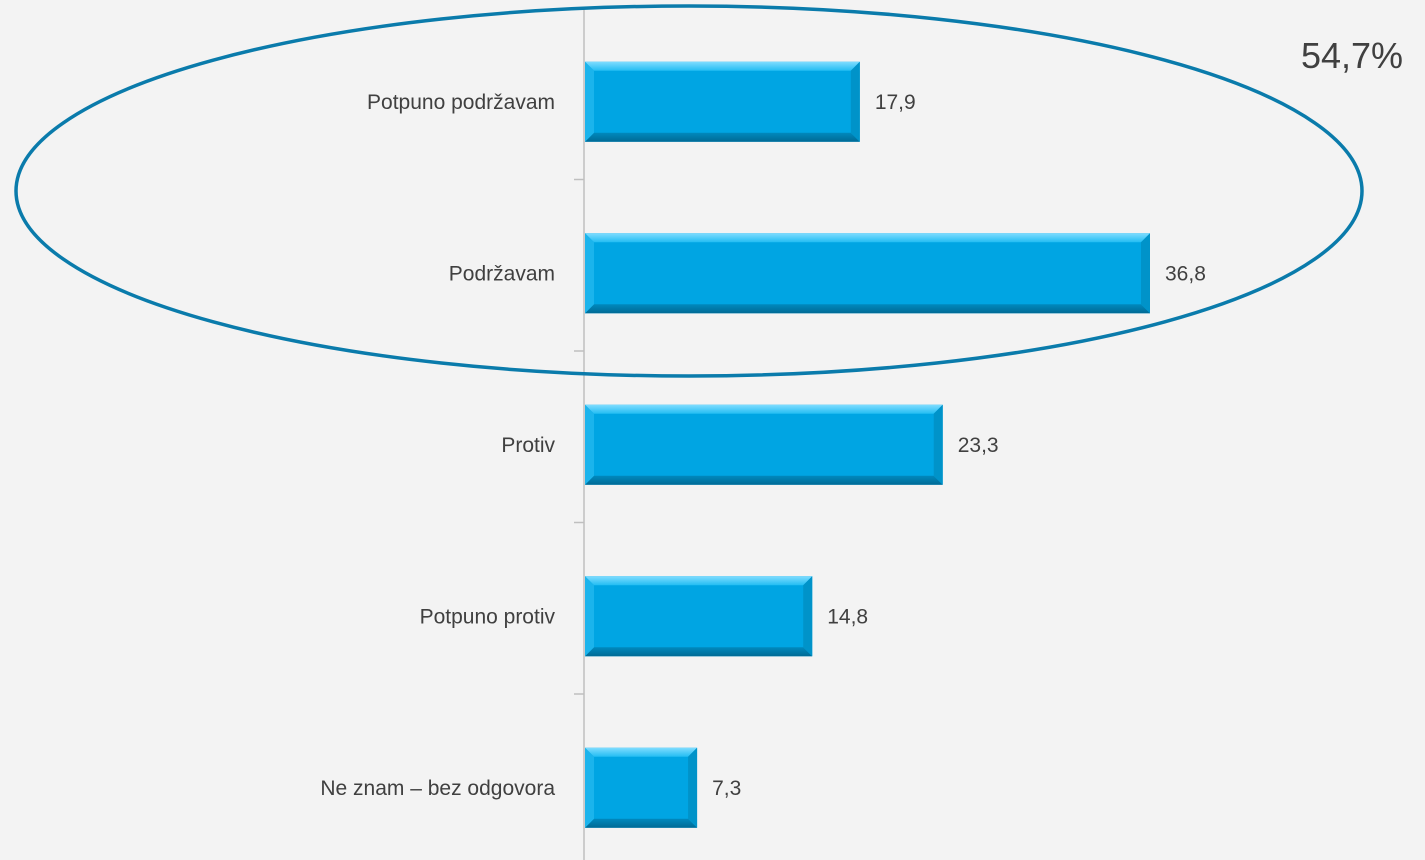  What do you see at coordinates (461, 102) in the screenshot?
I see `category-label: Potpuno podržavam` at bounding box center [461, 102].